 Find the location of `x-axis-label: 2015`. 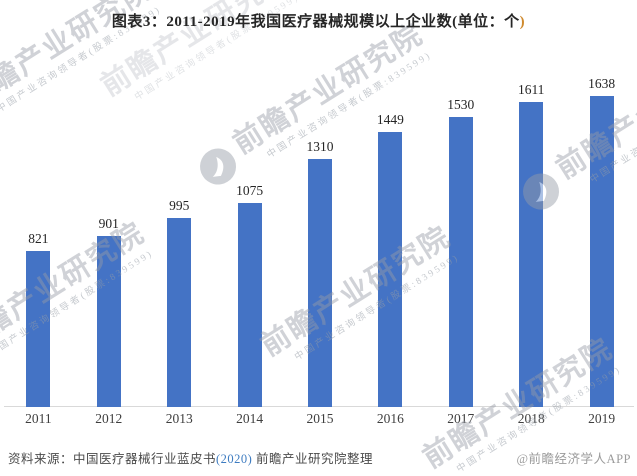

x-axis-label: 2015 is located at coordinates (320, 418).